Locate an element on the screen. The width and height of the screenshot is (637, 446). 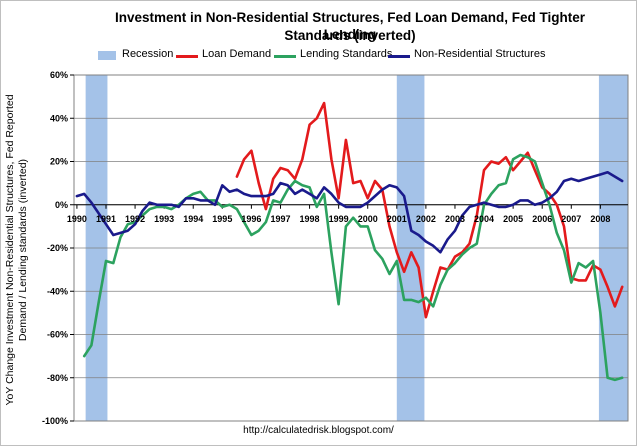
y-tick-label-1: 40% is located at coordinates (59, 118).